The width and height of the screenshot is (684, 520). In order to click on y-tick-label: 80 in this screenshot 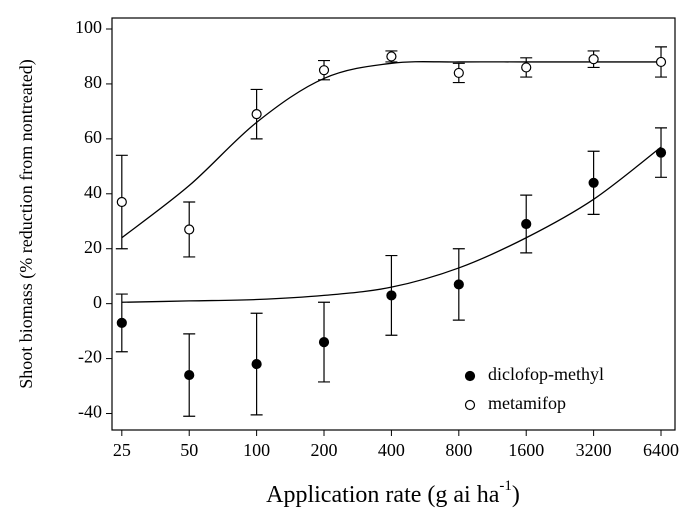, I will do `click(93, 82)`.